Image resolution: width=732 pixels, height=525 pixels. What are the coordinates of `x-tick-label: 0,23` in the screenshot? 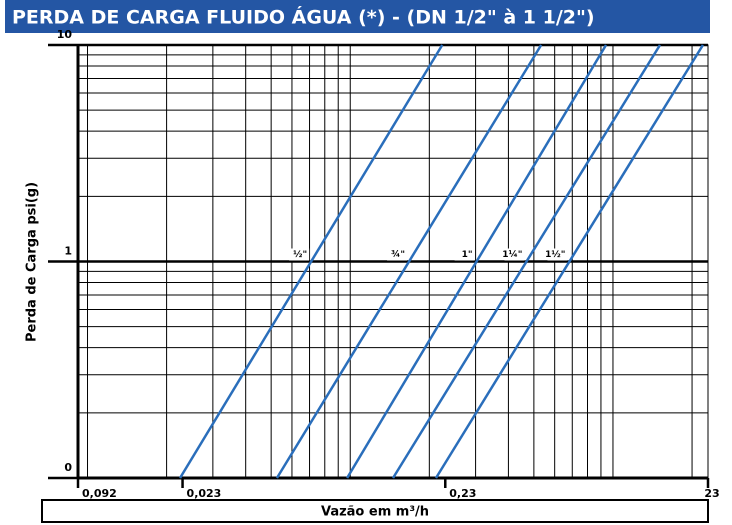 It's located at (462, 493).